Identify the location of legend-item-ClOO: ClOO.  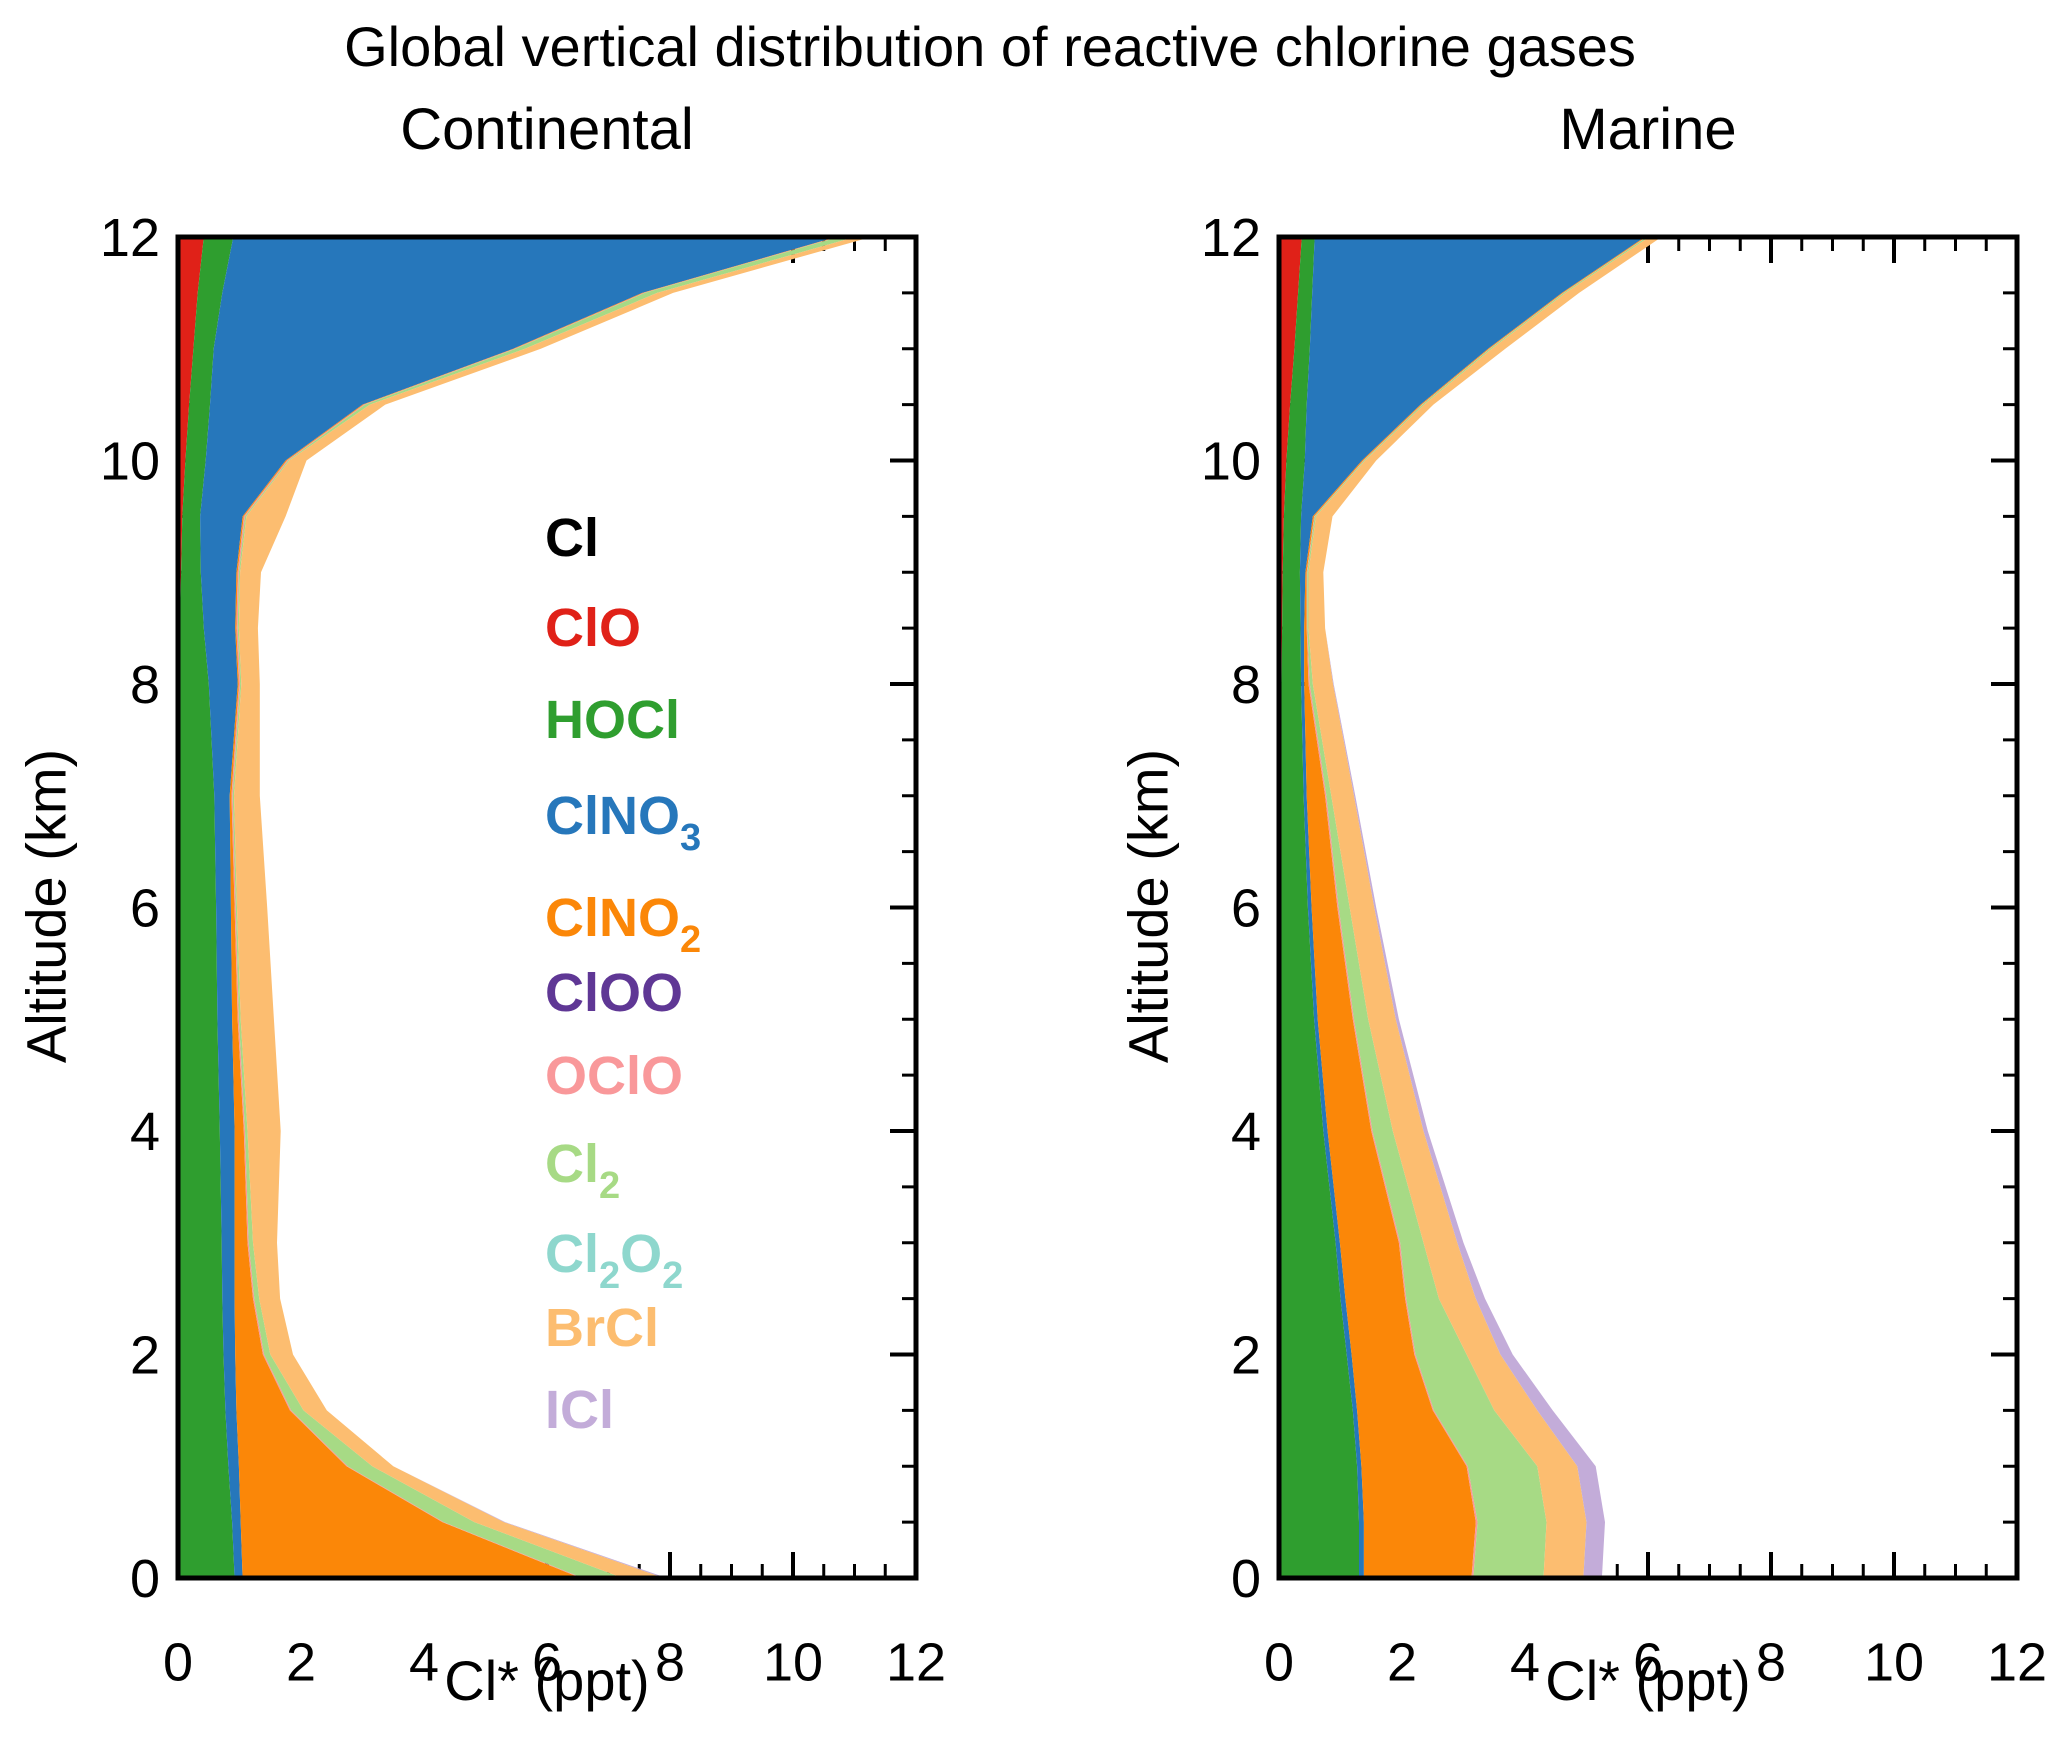
(614, 993).